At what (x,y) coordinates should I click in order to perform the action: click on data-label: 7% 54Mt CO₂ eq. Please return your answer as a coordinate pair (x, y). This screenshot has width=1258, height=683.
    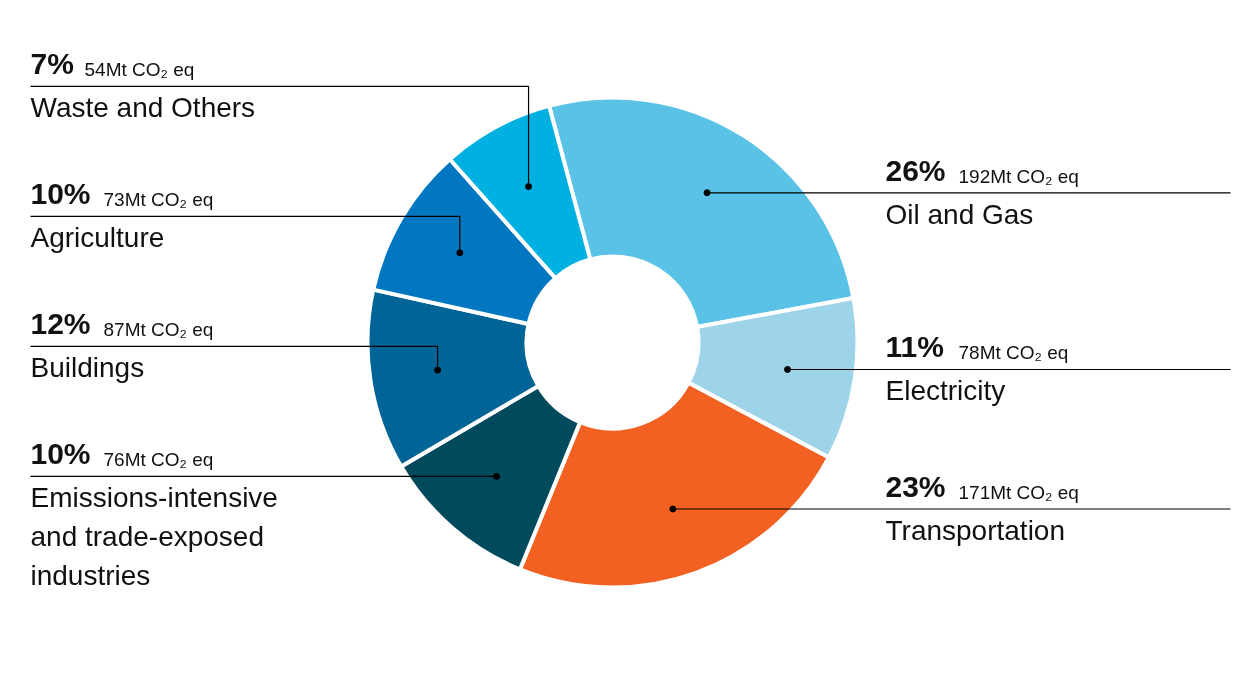
    Looking at the image, I should click on (112, 64).